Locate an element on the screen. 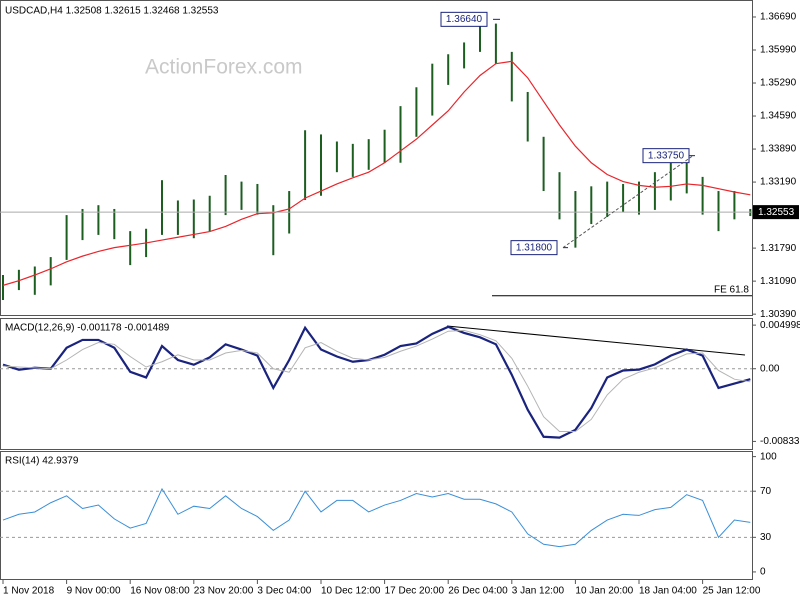  x-tick-label: 1 Nov 2018 is located at coordinates (29, 591).